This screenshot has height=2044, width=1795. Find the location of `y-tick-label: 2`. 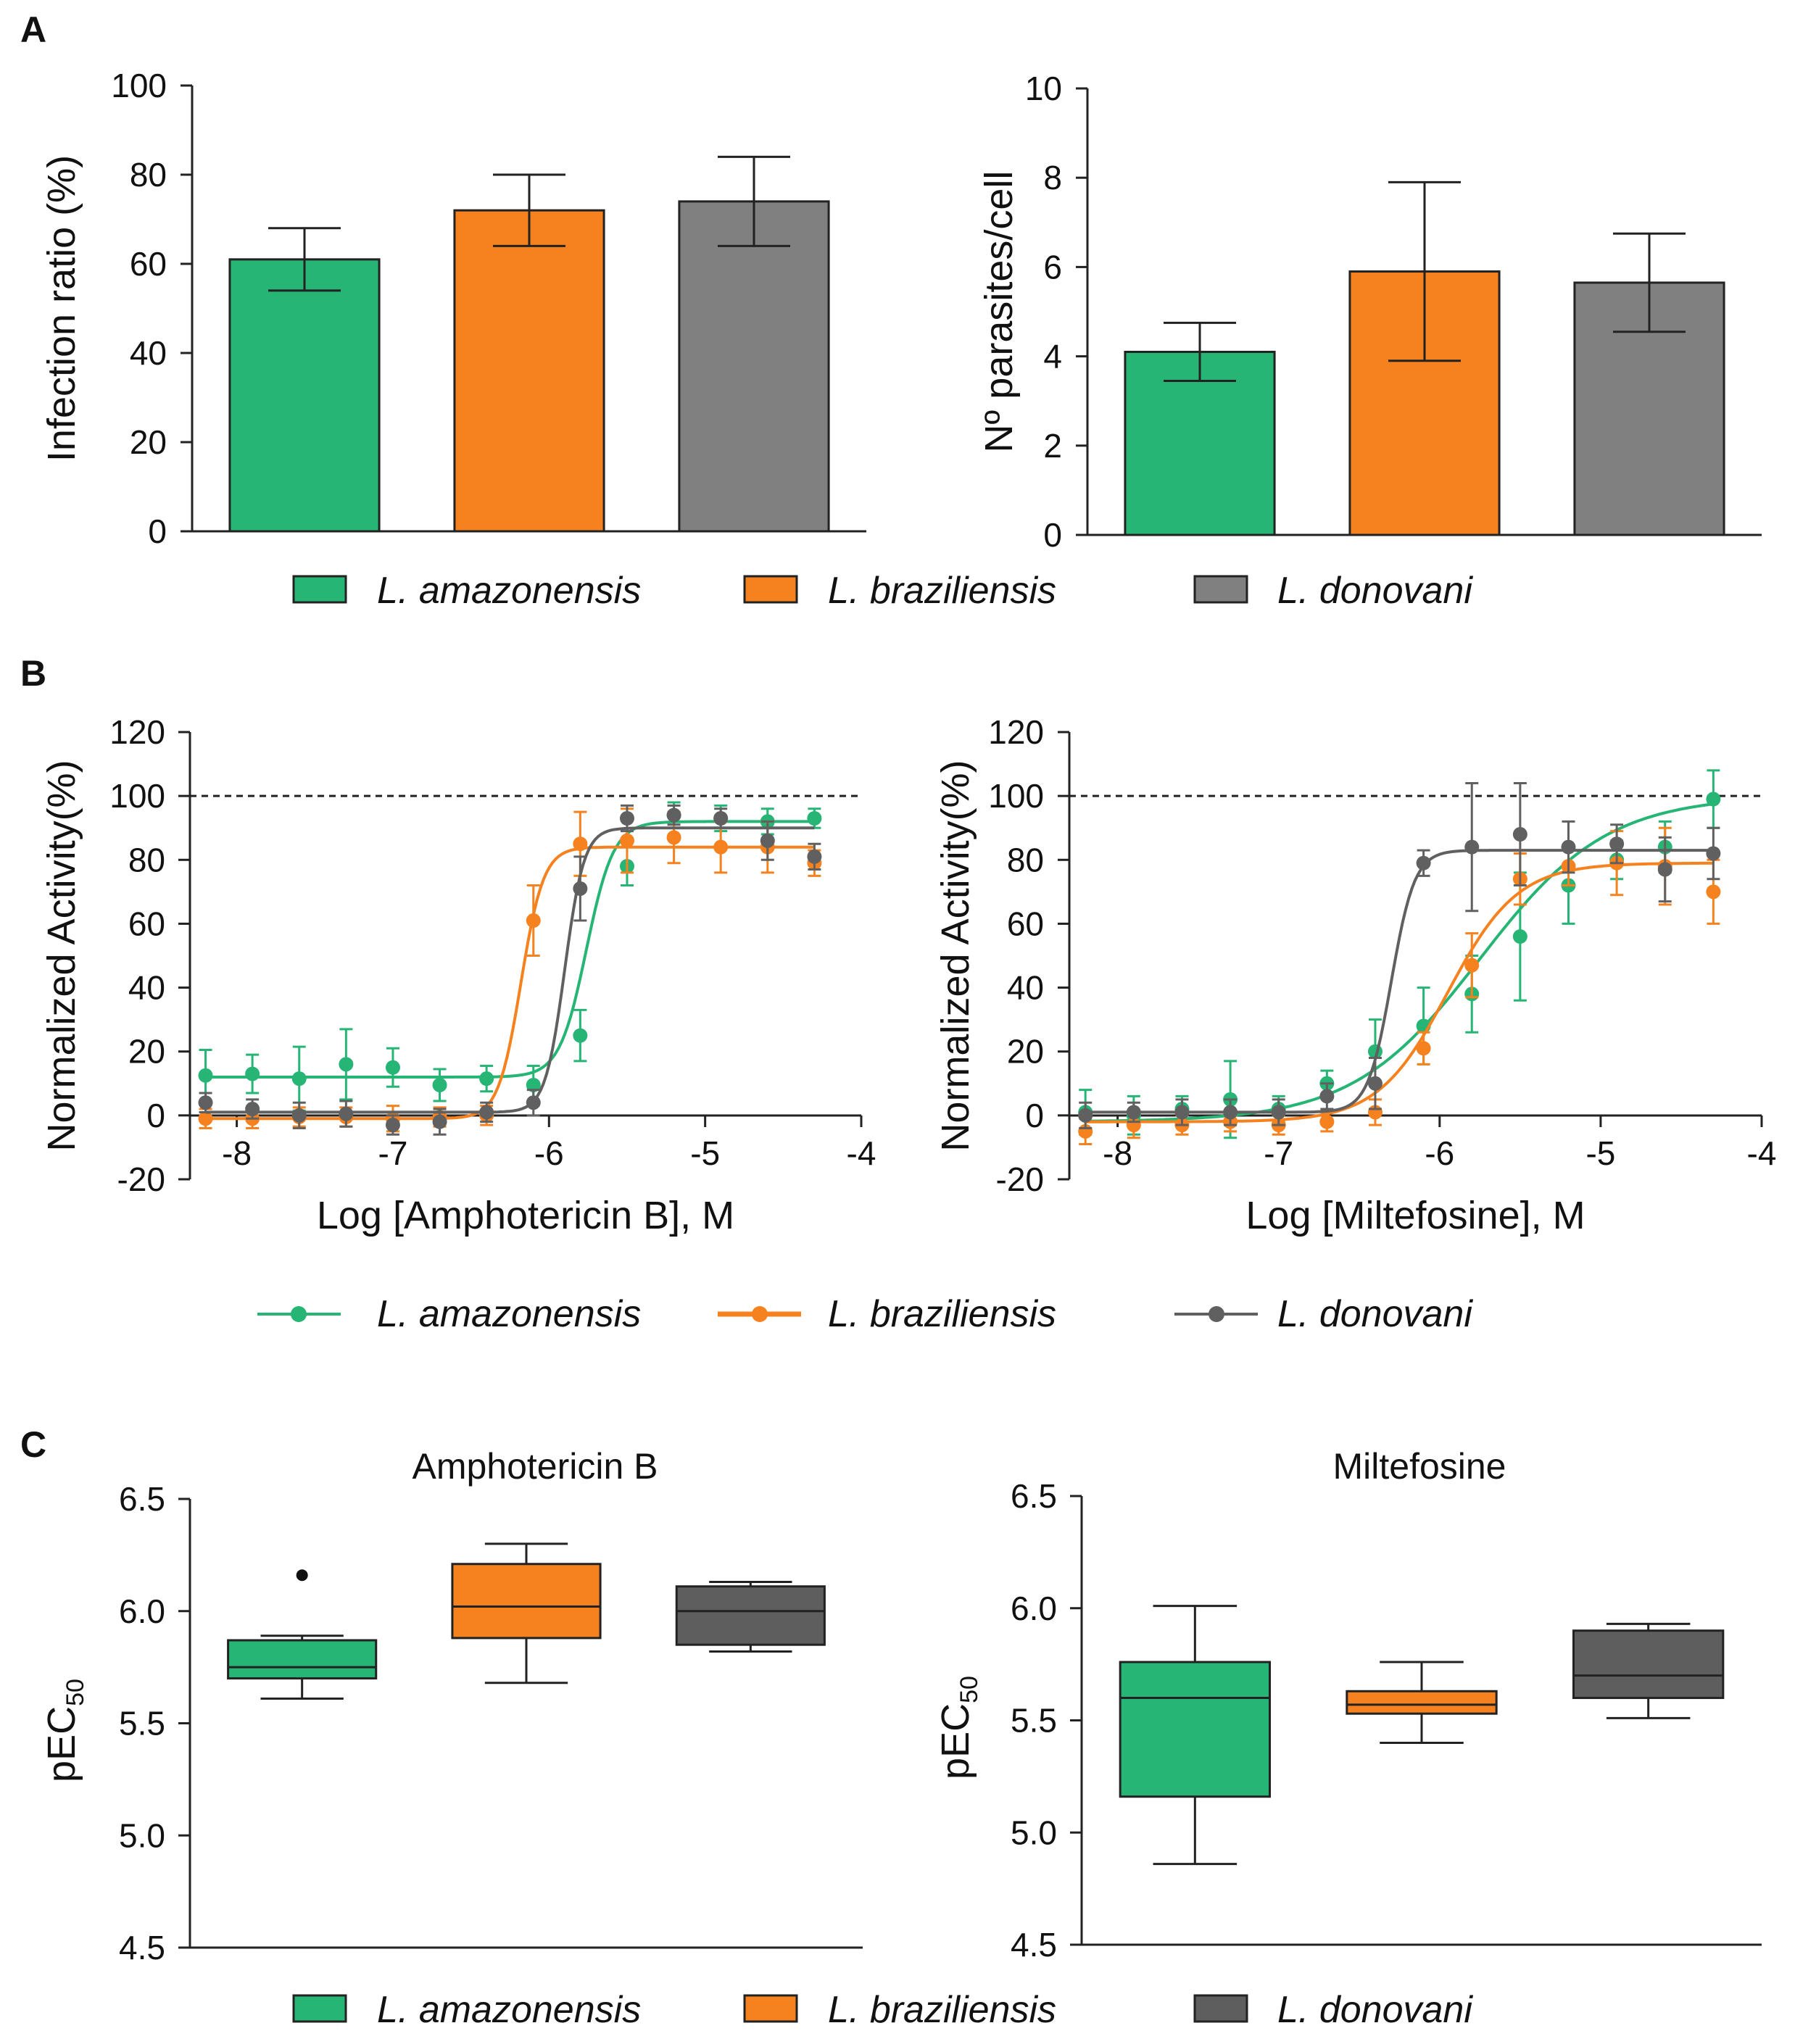

y-tick-label: 2 is located at coordinates (1052, 446).